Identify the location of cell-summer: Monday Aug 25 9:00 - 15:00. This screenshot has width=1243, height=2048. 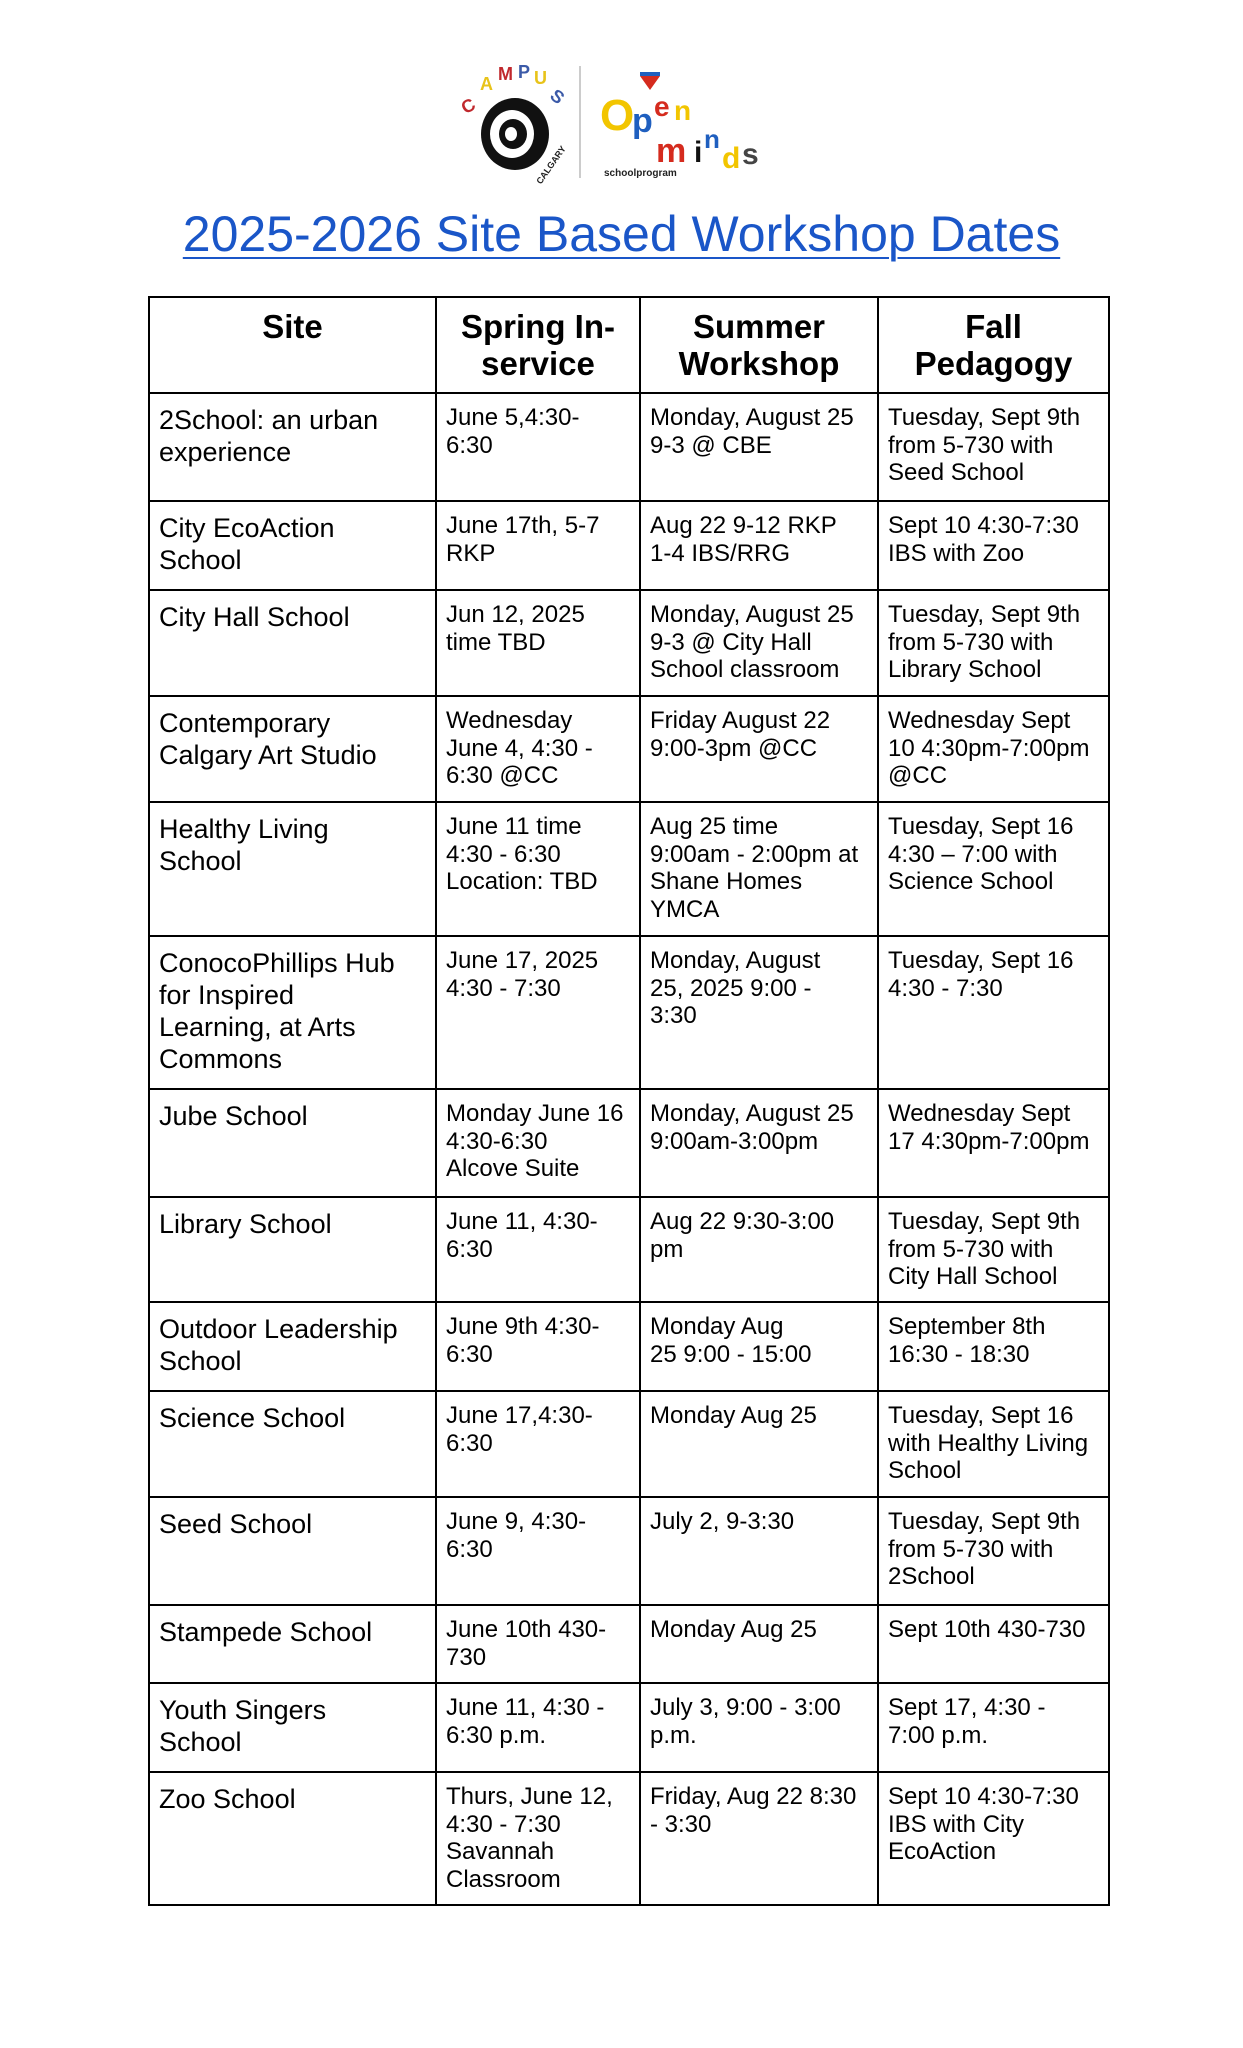
(759, 1346).